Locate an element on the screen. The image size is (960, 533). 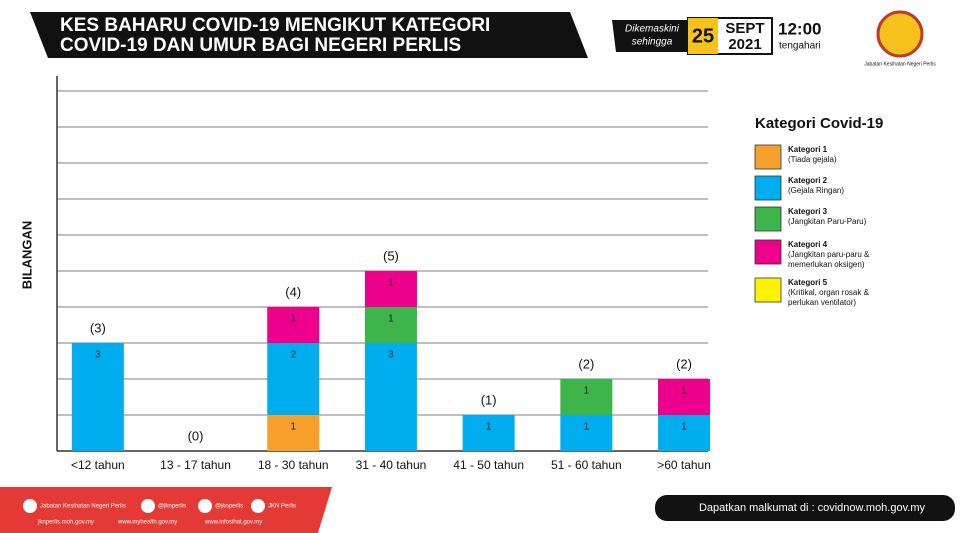
legend-name: Kategori 1 is located at coordinates (808, 149).